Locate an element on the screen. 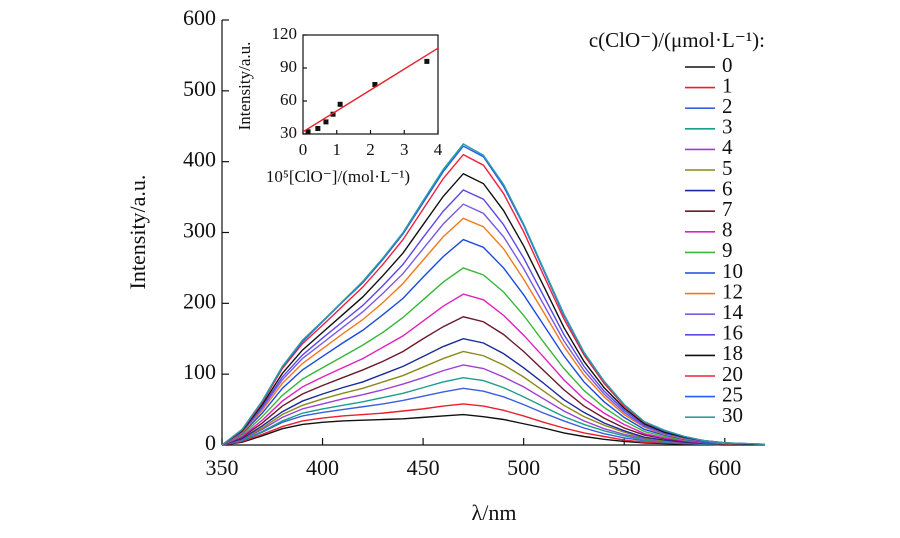 This screenshot has height=538, width=900. x-tick-label: 450 is located at coordinates (423, 467).